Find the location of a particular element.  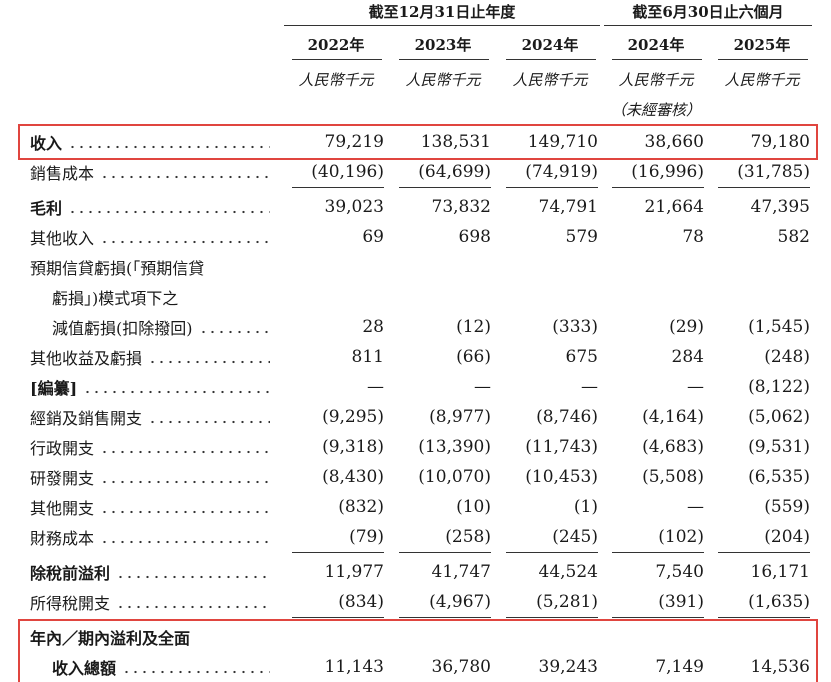

cell-value: 47,395 is located at coordinates (780, 207).